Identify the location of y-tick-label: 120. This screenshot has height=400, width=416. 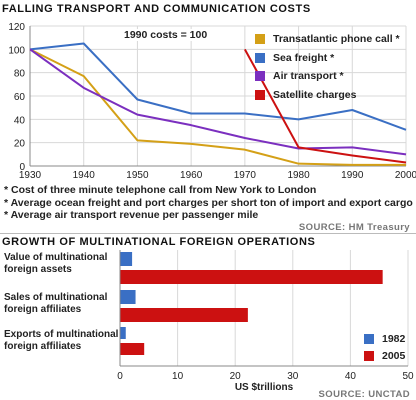
(16, 27).